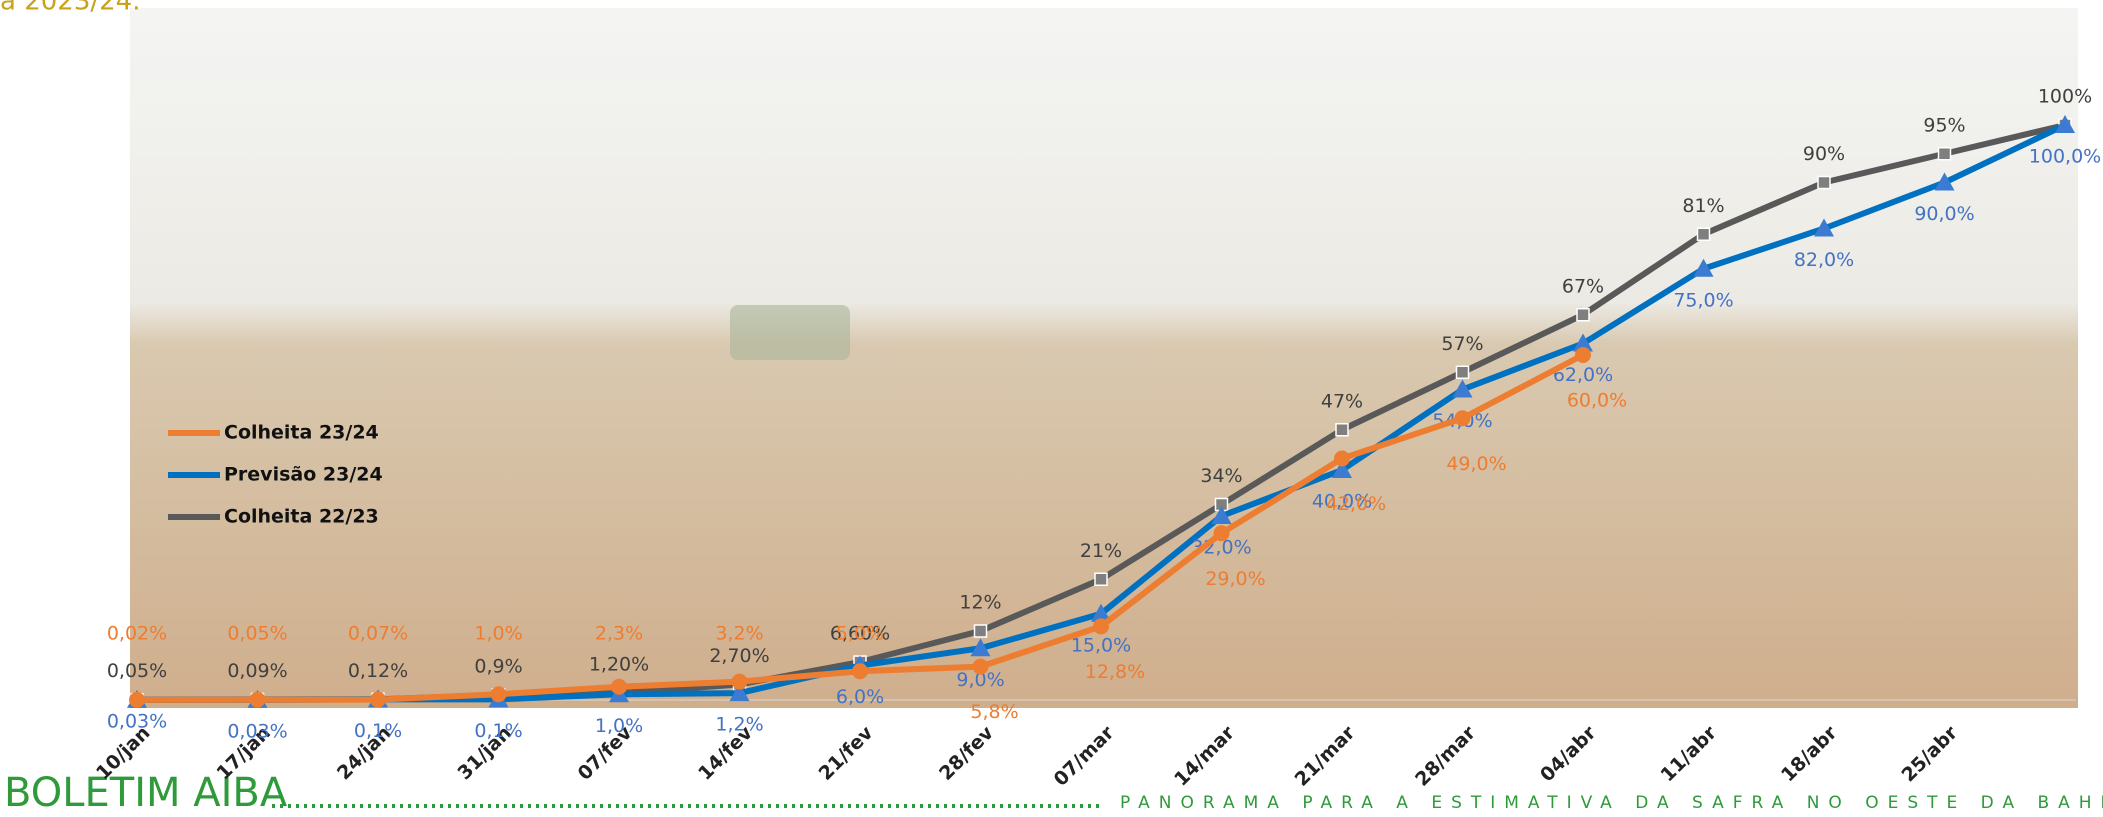 This screenshot has width=2103, height=817. Describe the element at coordinates (860, 697) in the screenshot. I see `data-label: 6,0%` at that location.